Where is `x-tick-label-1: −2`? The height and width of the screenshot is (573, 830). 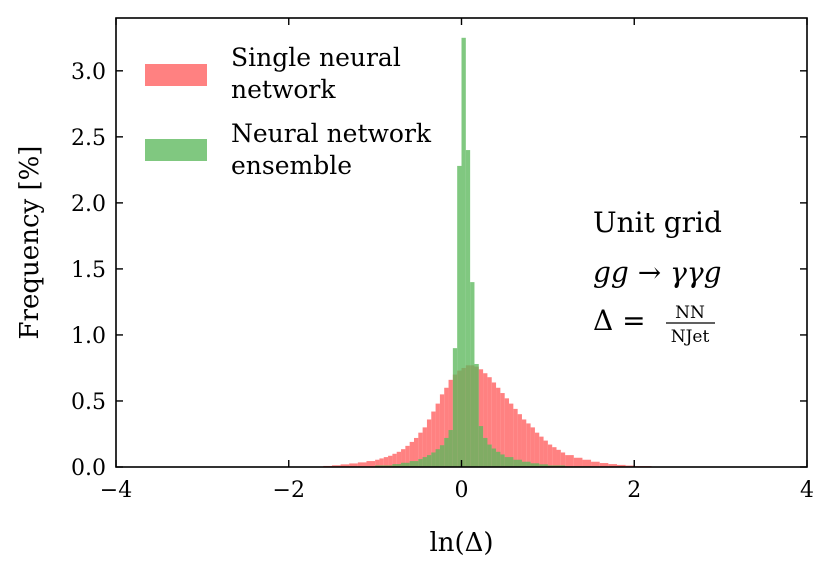 x-tick-label-1: −2 is located at coordinates (289, 490).